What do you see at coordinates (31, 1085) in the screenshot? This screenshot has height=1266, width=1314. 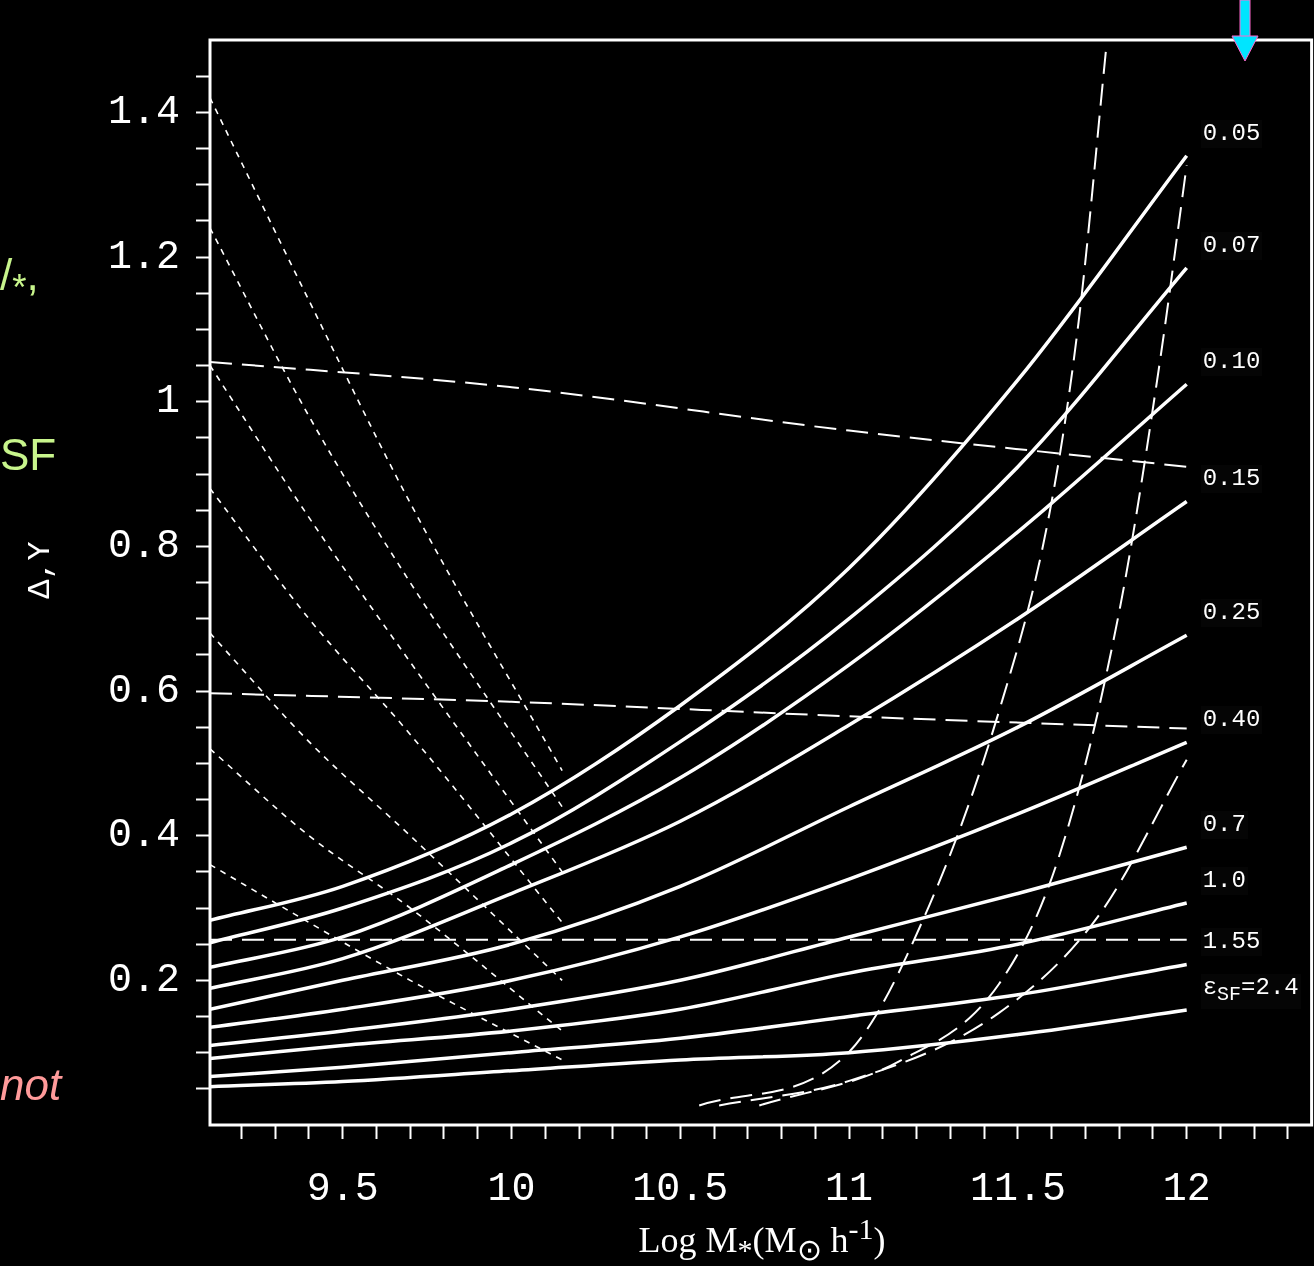 I see `text: not` at bounding box center [31, 1085].